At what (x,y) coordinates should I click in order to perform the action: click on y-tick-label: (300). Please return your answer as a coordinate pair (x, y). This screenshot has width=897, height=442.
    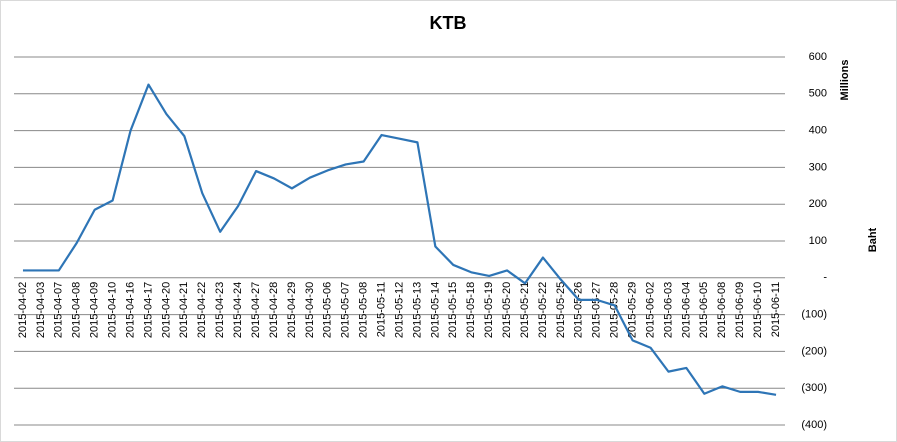
    Looking at the image, I should click on (814, 388).